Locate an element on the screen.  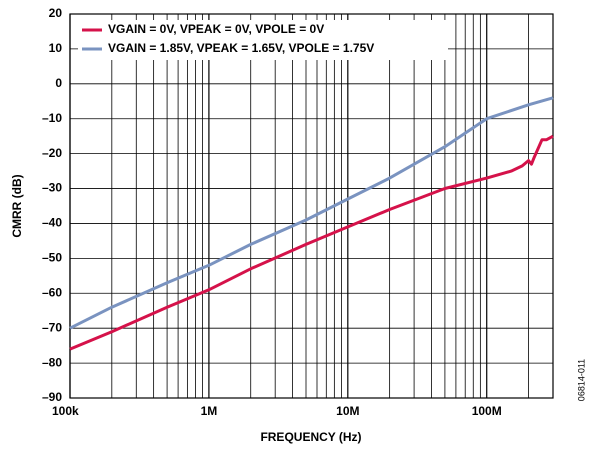
y-tick-label: –60 is located at coordinates (52, 292).